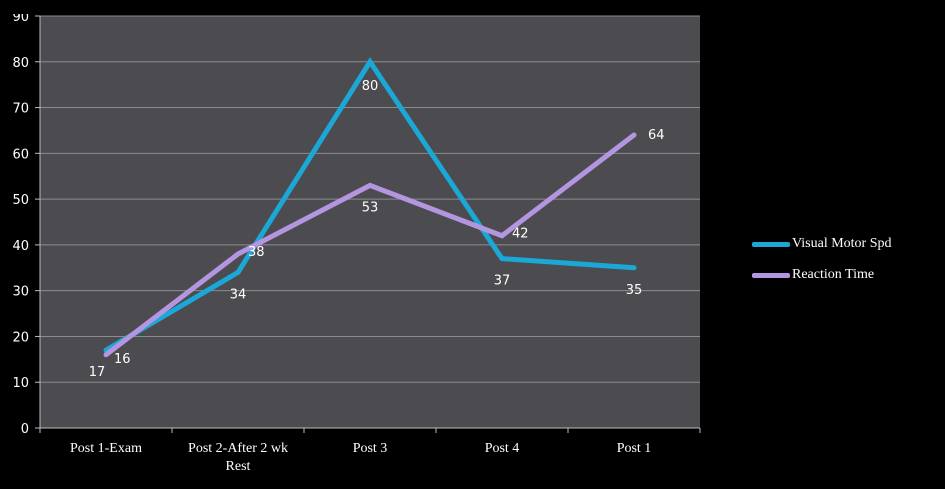 This screenshot has width=945, height=489. I want to click on legend-item-visual-motor-spd: Visual Motor Spd, so click(822, 244).